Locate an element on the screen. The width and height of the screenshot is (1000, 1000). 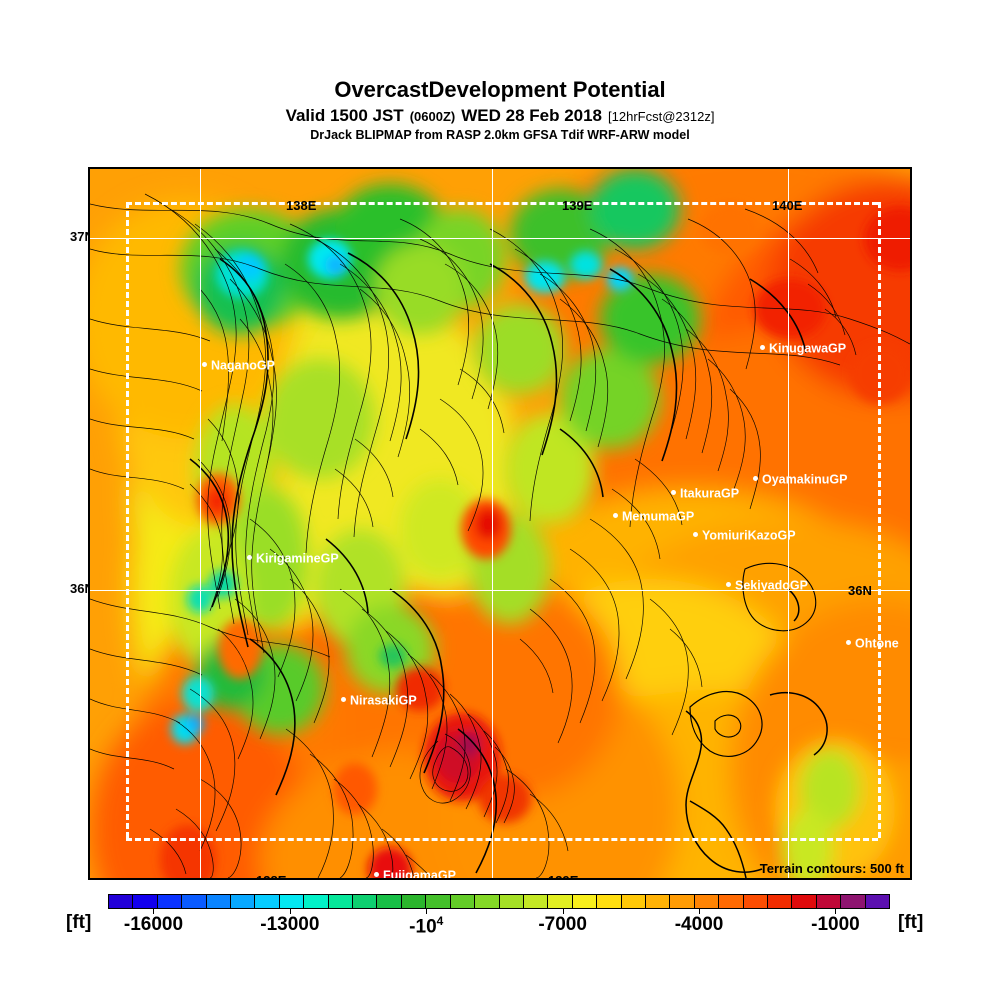
colorbar-tick-label: -4000 is located at coordinates (699, 924).